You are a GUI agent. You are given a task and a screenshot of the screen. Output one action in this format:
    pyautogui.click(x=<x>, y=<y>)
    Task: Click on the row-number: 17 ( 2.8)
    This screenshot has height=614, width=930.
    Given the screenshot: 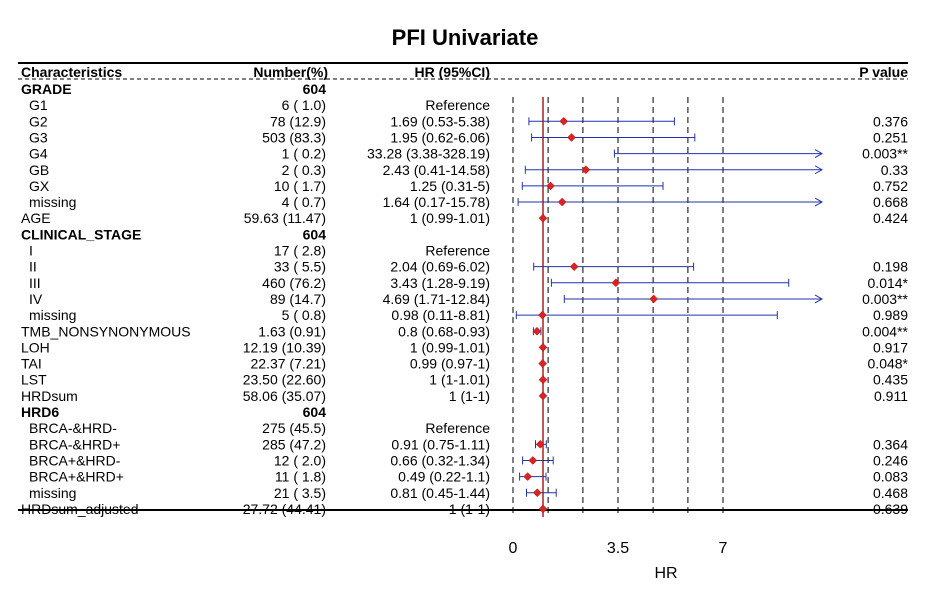 What is the action you would take?
    pyautogui.click(x=300, y=251)
    